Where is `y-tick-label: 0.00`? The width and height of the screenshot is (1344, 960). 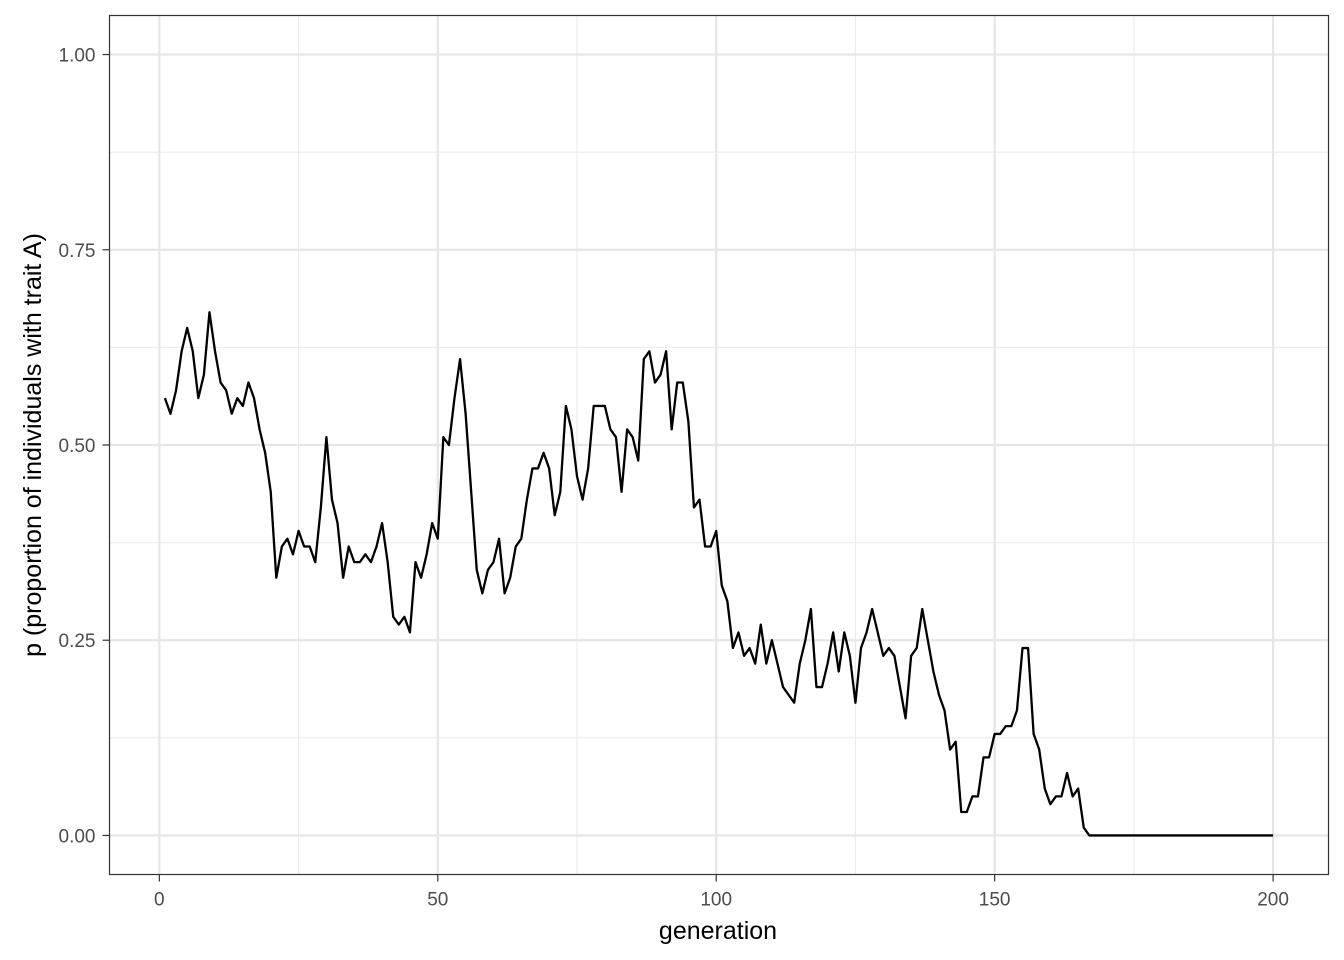 y-tick-label: 0.00 is located at coordinates (77, 836).